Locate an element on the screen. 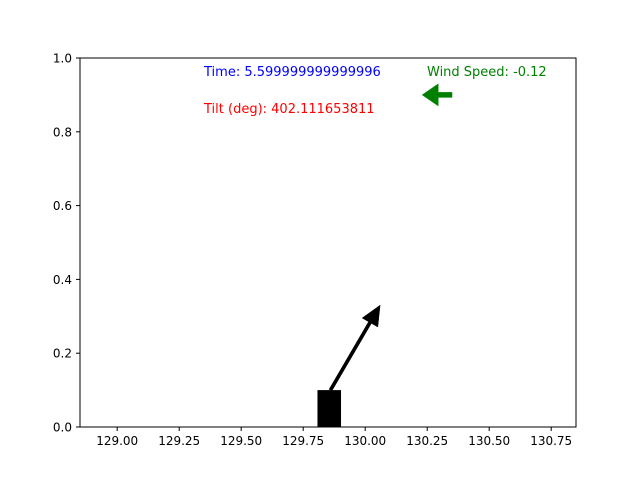  wind-speed-label: Wind Speed: -0.12 is located at coordinates (487, 72).